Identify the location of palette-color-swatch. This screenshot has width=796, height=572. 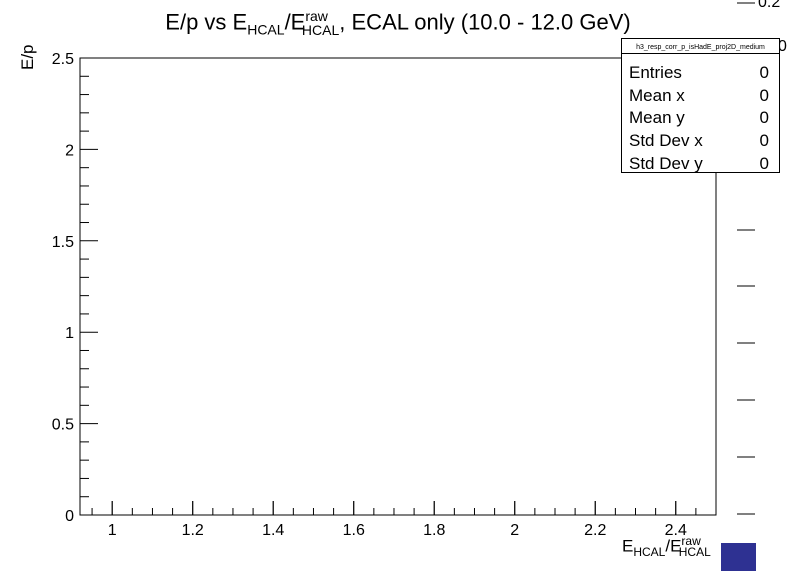
(738, 557).